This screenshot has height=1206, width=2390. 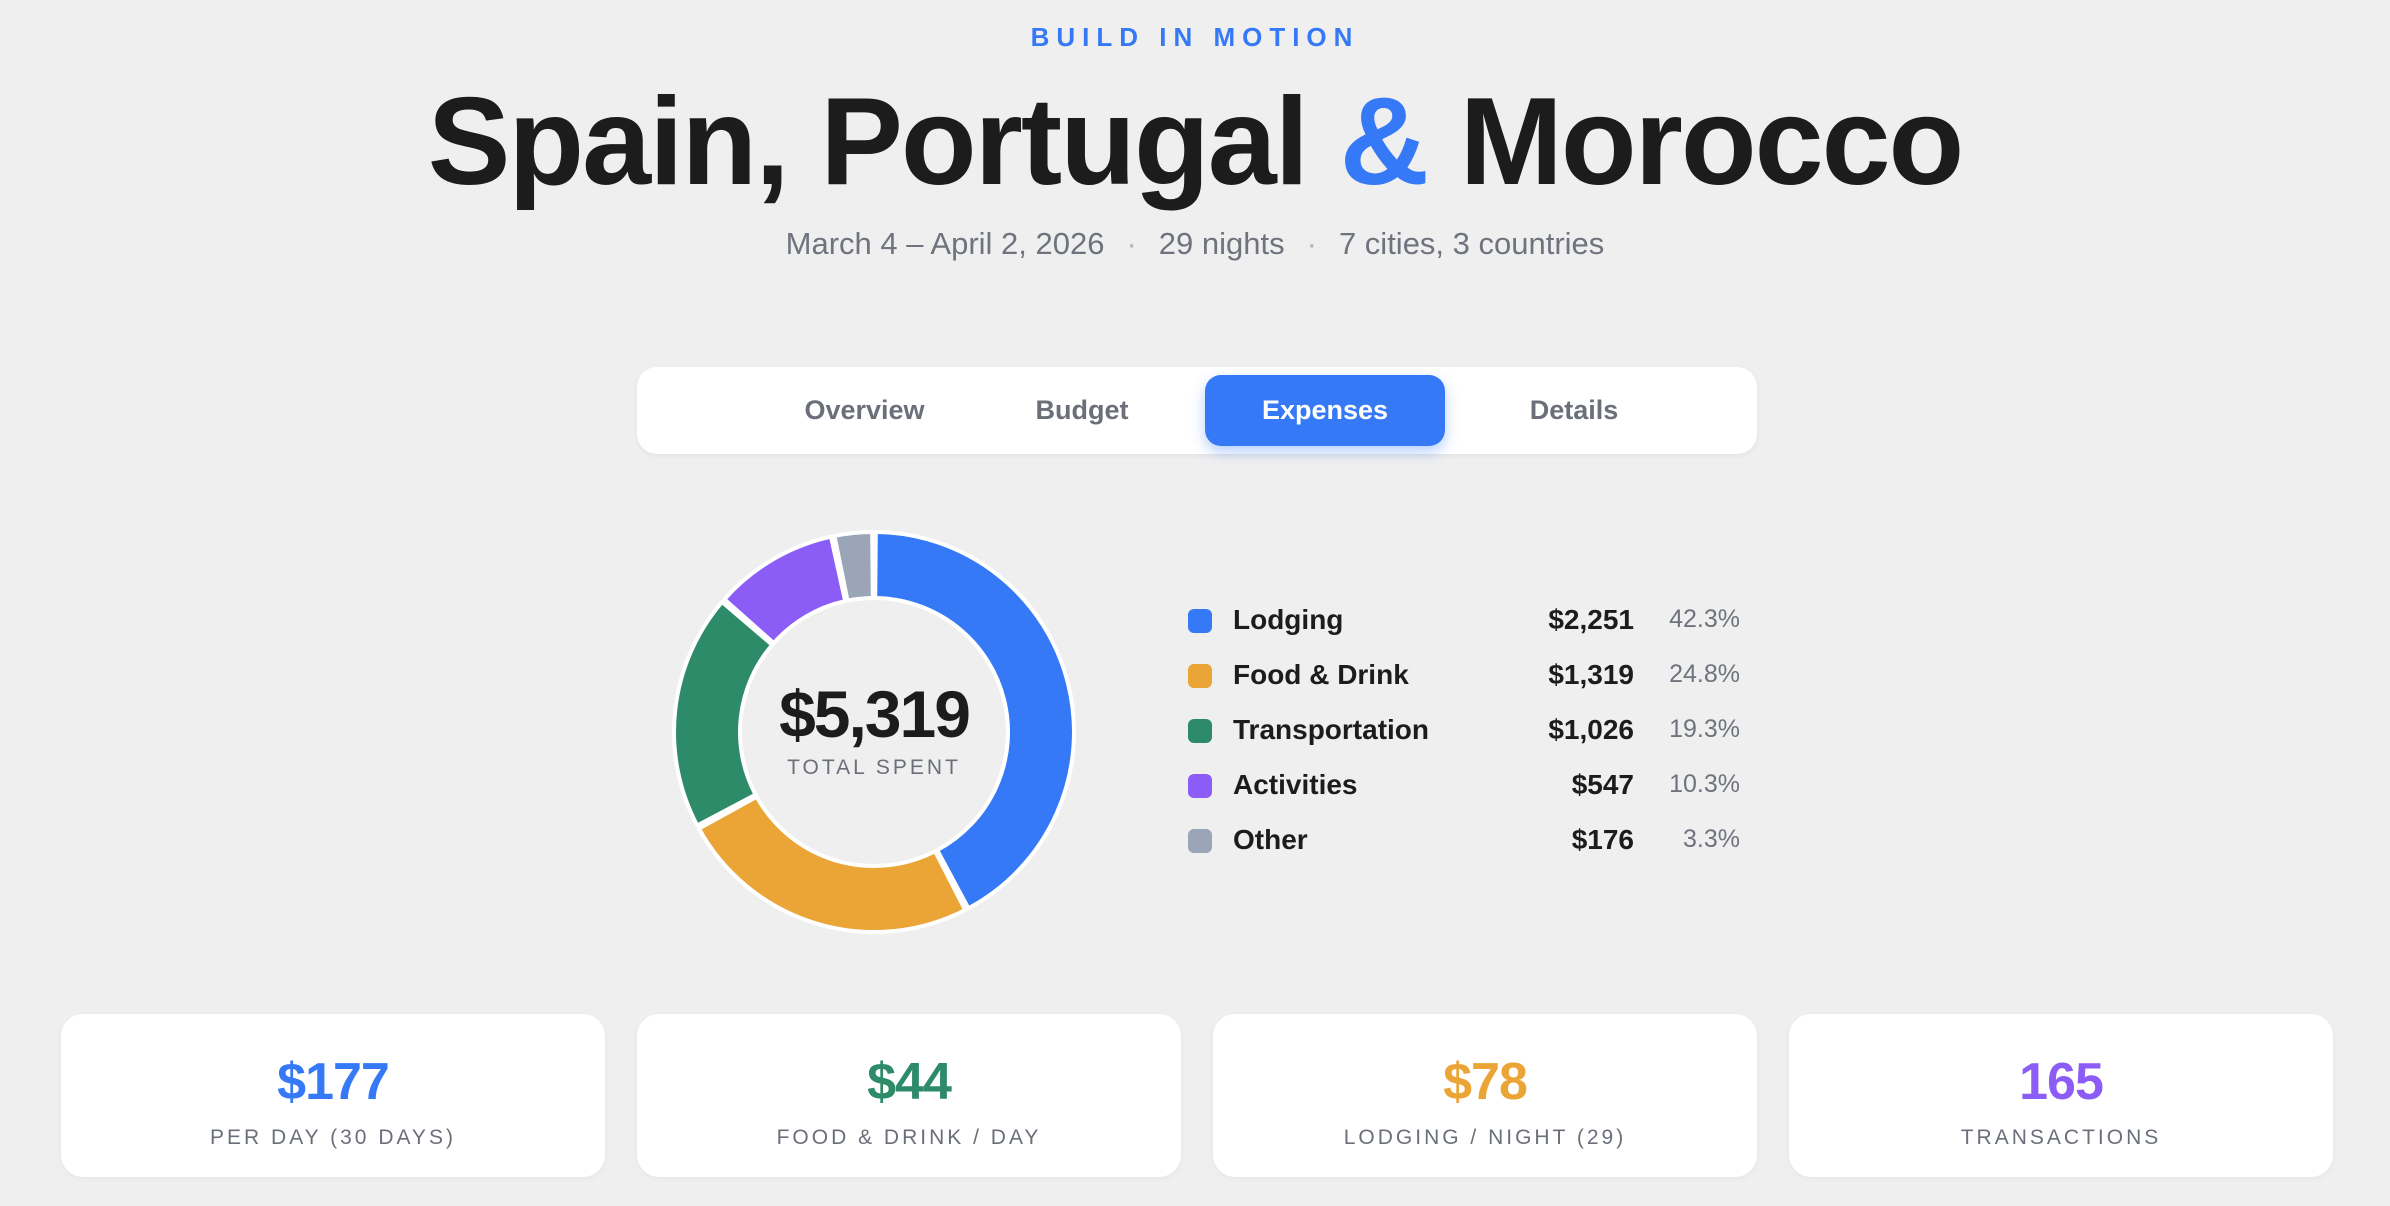 I want to click on legend-percent: 10.3%, so click(x=1704, y=784).